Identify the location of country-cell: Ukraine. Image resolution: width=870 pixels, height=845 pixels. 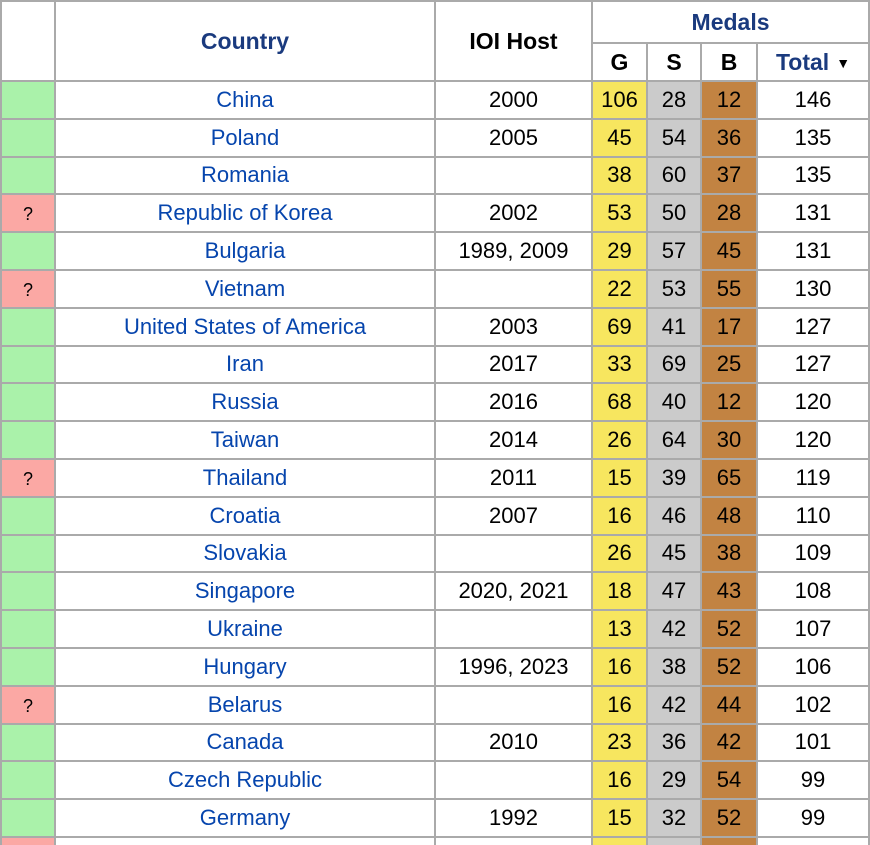
(245, 629).